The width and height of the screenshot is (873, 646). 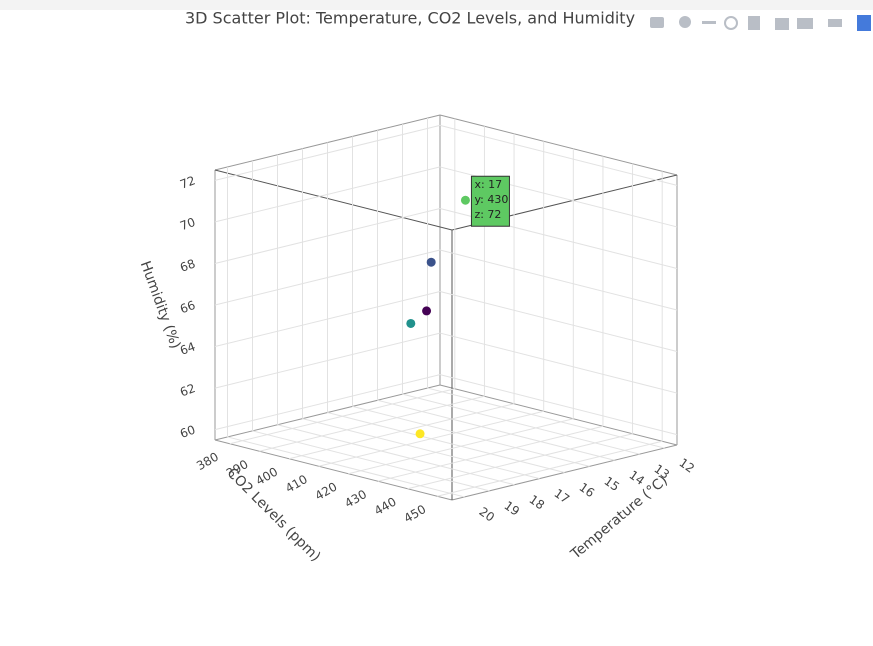 I want to click on x-tick-label: 16, so click(x=587, y=490).